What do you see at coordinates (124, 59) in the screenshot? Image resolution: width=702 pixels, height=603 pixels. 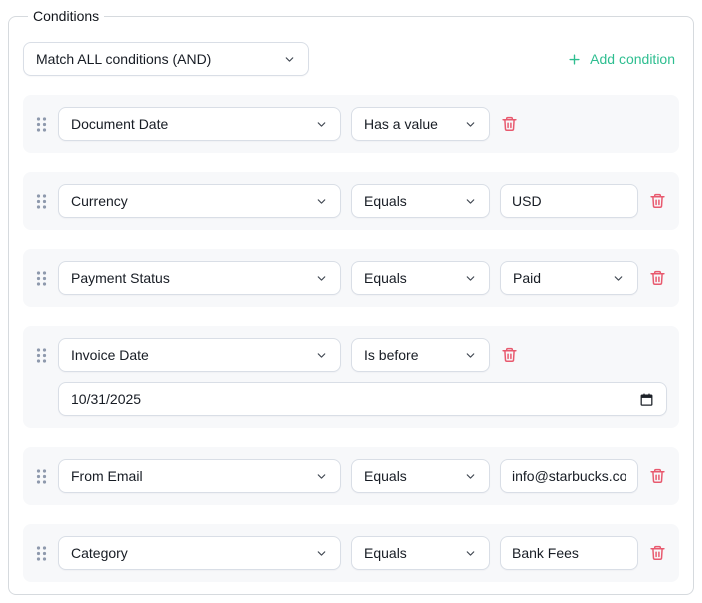 I see `match-type-value: Match ALL conditions (AND)` at bounding box center [124, 59].